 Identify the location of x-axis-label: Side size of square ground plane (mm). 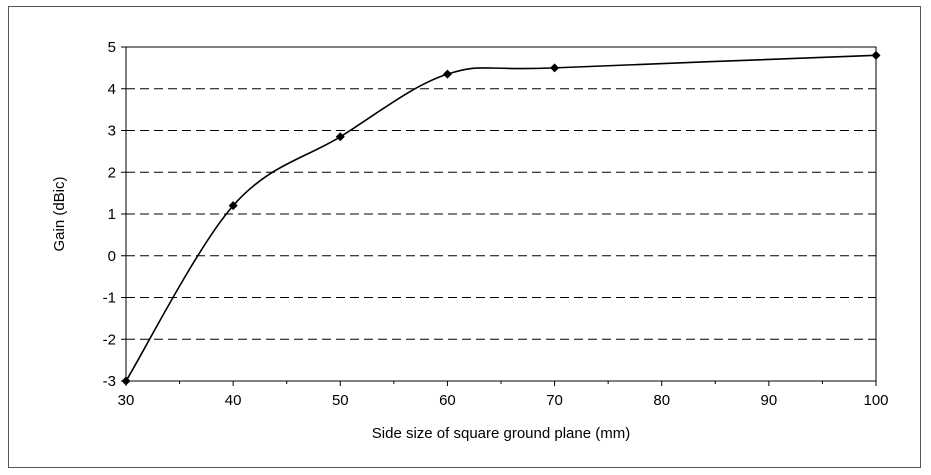
(501, 433).